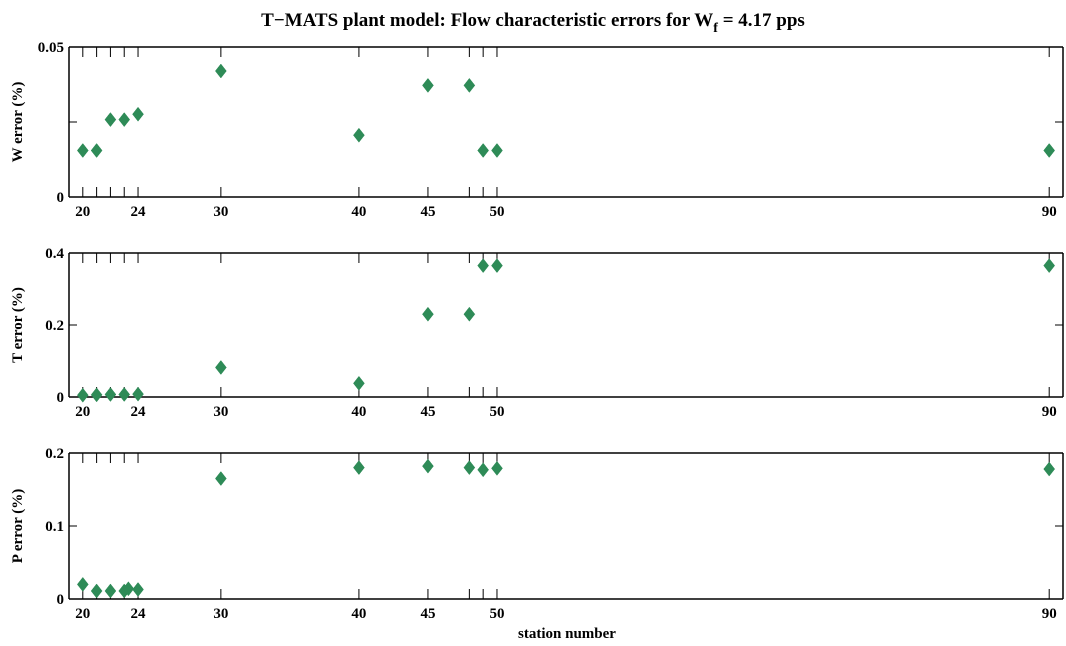 This screenshot has height=646, width=1066. Describe the element at coordinates (567, 634) in the screenshot. I see `x-axis-label: station number` at that location.